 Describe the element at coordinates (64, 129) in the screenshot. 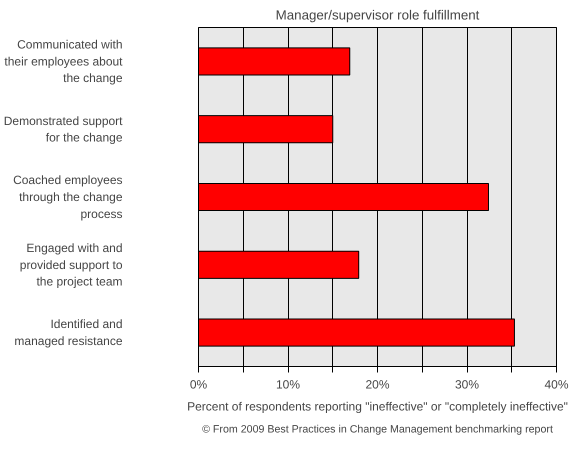

I see `y-tick-label: Demonstrated support for the change` at that location.